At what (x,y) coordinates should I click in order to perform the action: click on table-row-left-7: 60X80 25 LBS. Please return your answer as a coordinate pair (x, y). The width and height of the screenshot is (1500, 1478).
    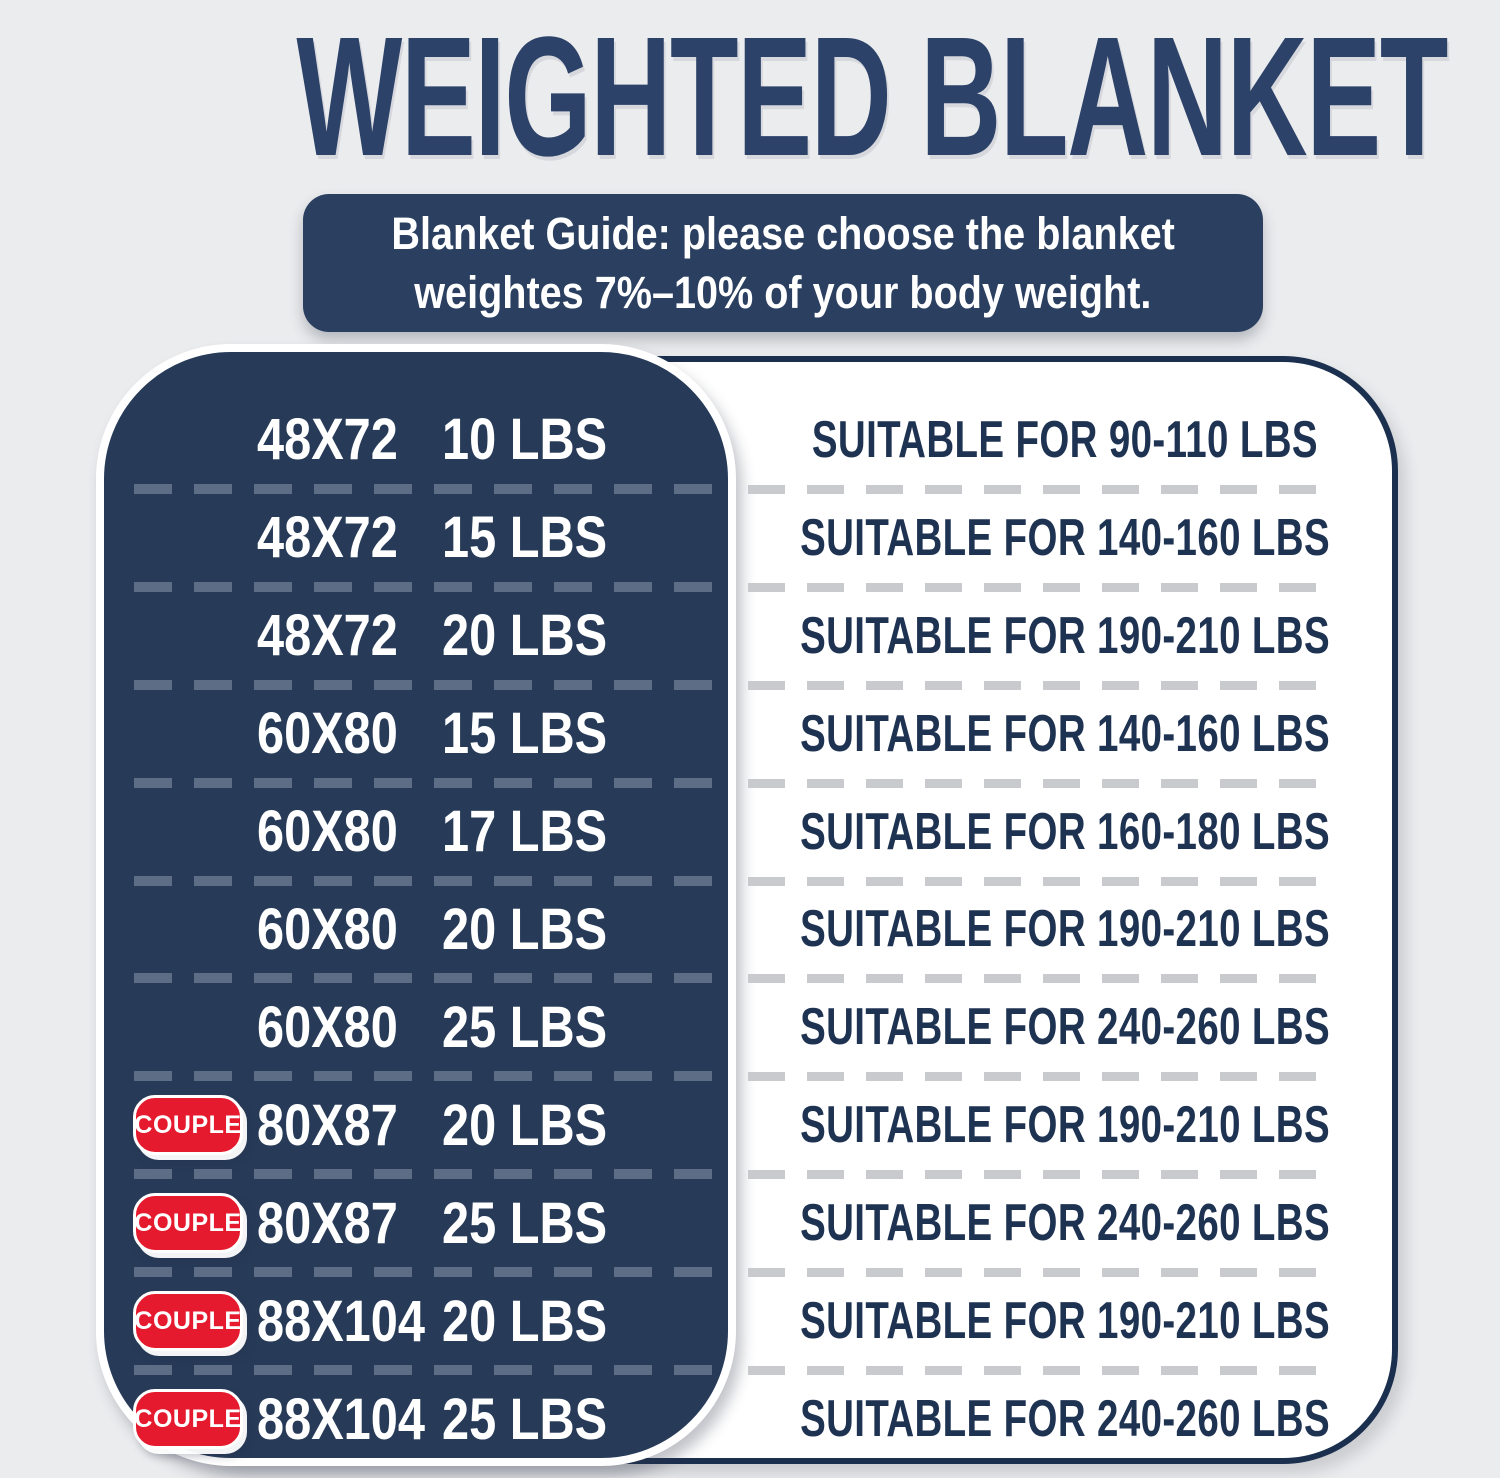
    Looking at the image, I should click on (416, 1030).